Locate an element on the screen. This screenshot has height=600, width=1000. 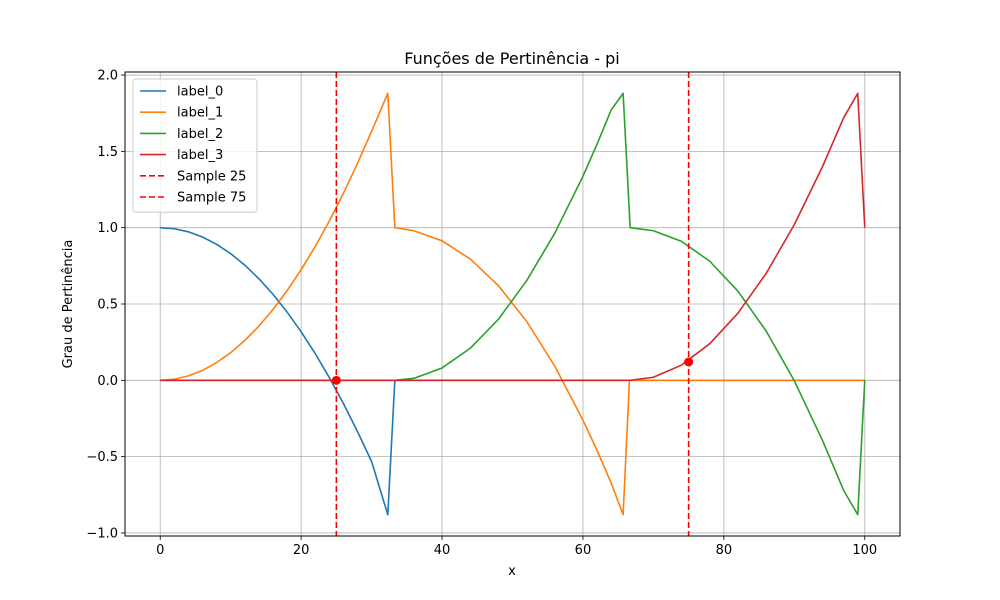
x-tick-label: 20 is located at coordinates (301, 550).